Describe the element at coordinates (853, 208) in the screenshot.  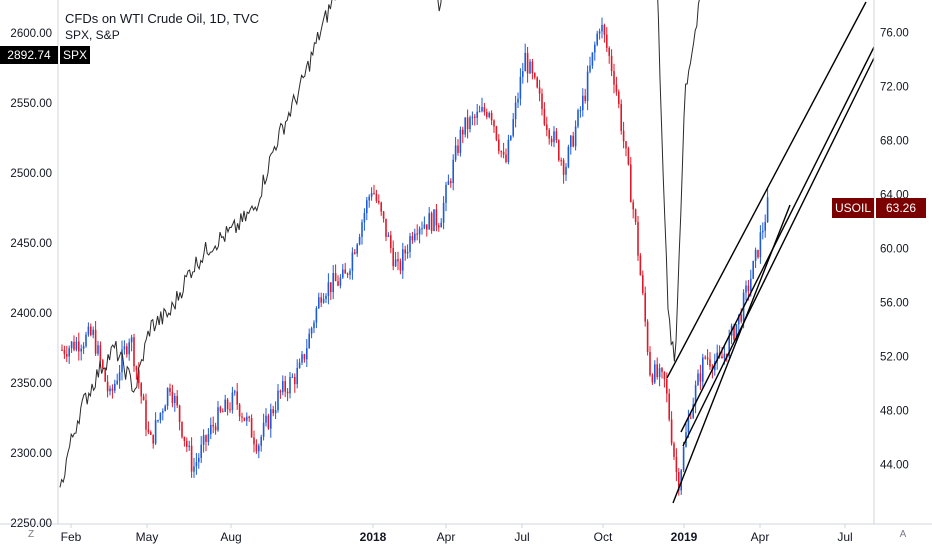
I see `usoil-symbol-tag: USOIL` at that location.